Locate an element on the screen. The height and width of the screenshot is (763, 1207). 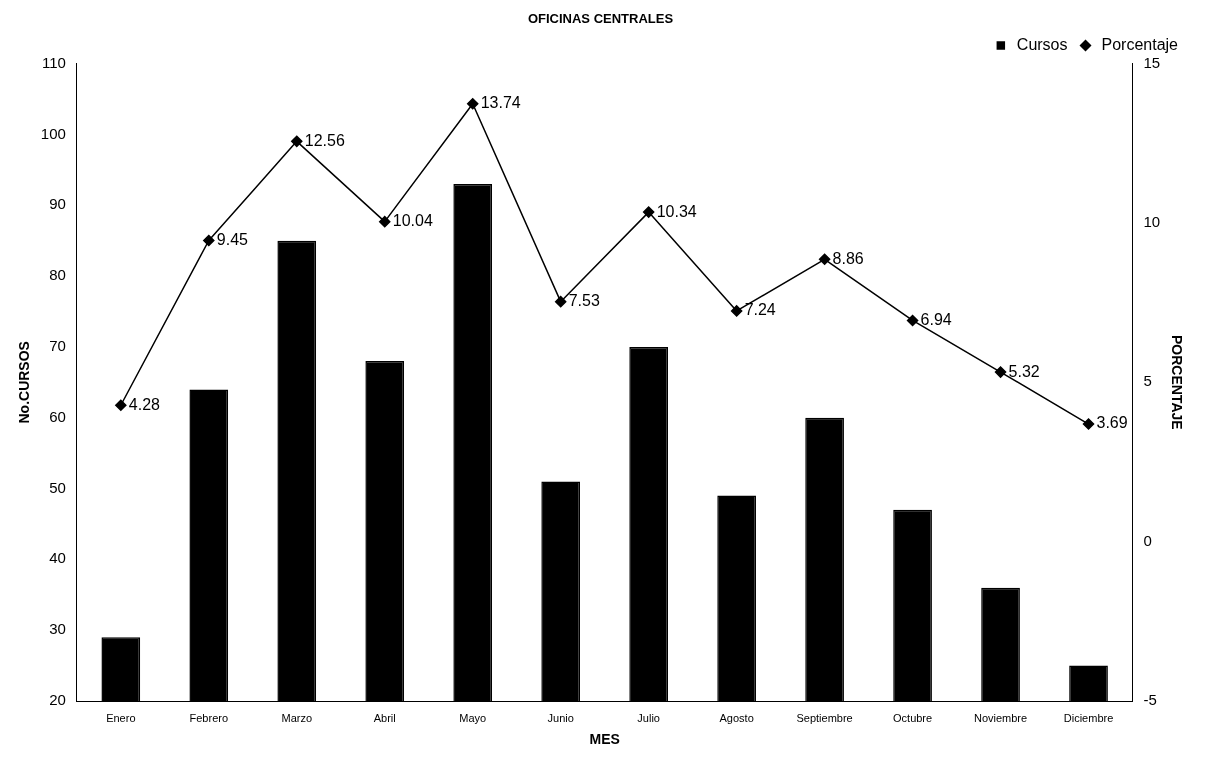
data-label: 9.45 is located at coordinates (232, 239).